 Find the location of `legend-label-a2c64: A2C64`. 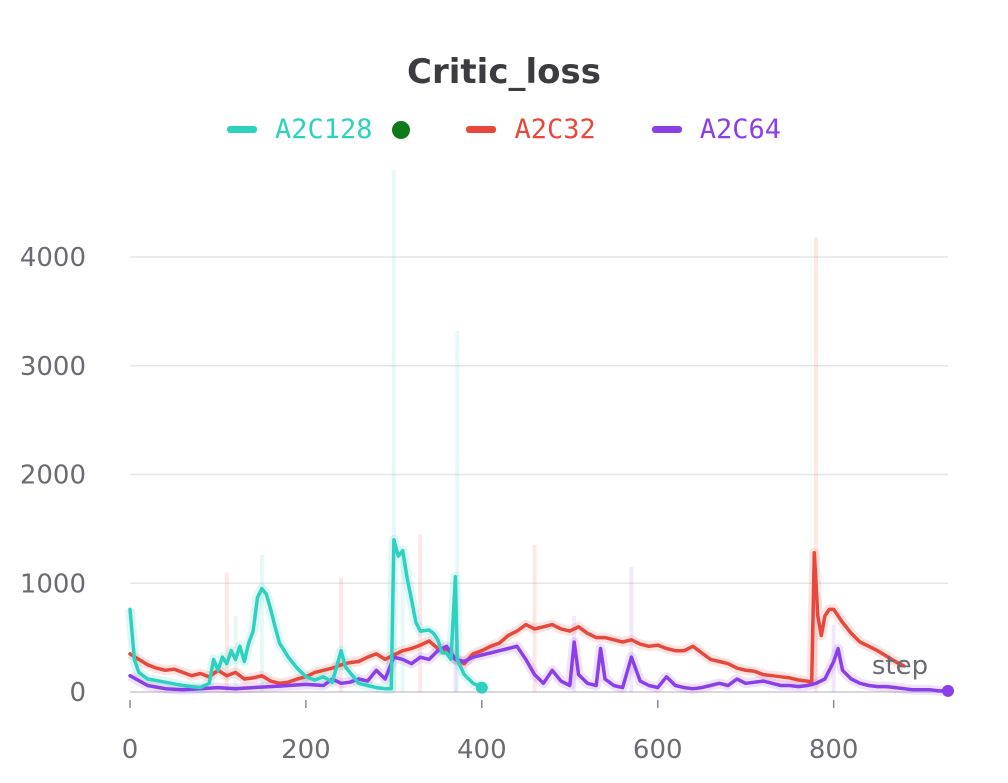

legend-label-a2c64: A2C64 is located at coordinates (740, 129).